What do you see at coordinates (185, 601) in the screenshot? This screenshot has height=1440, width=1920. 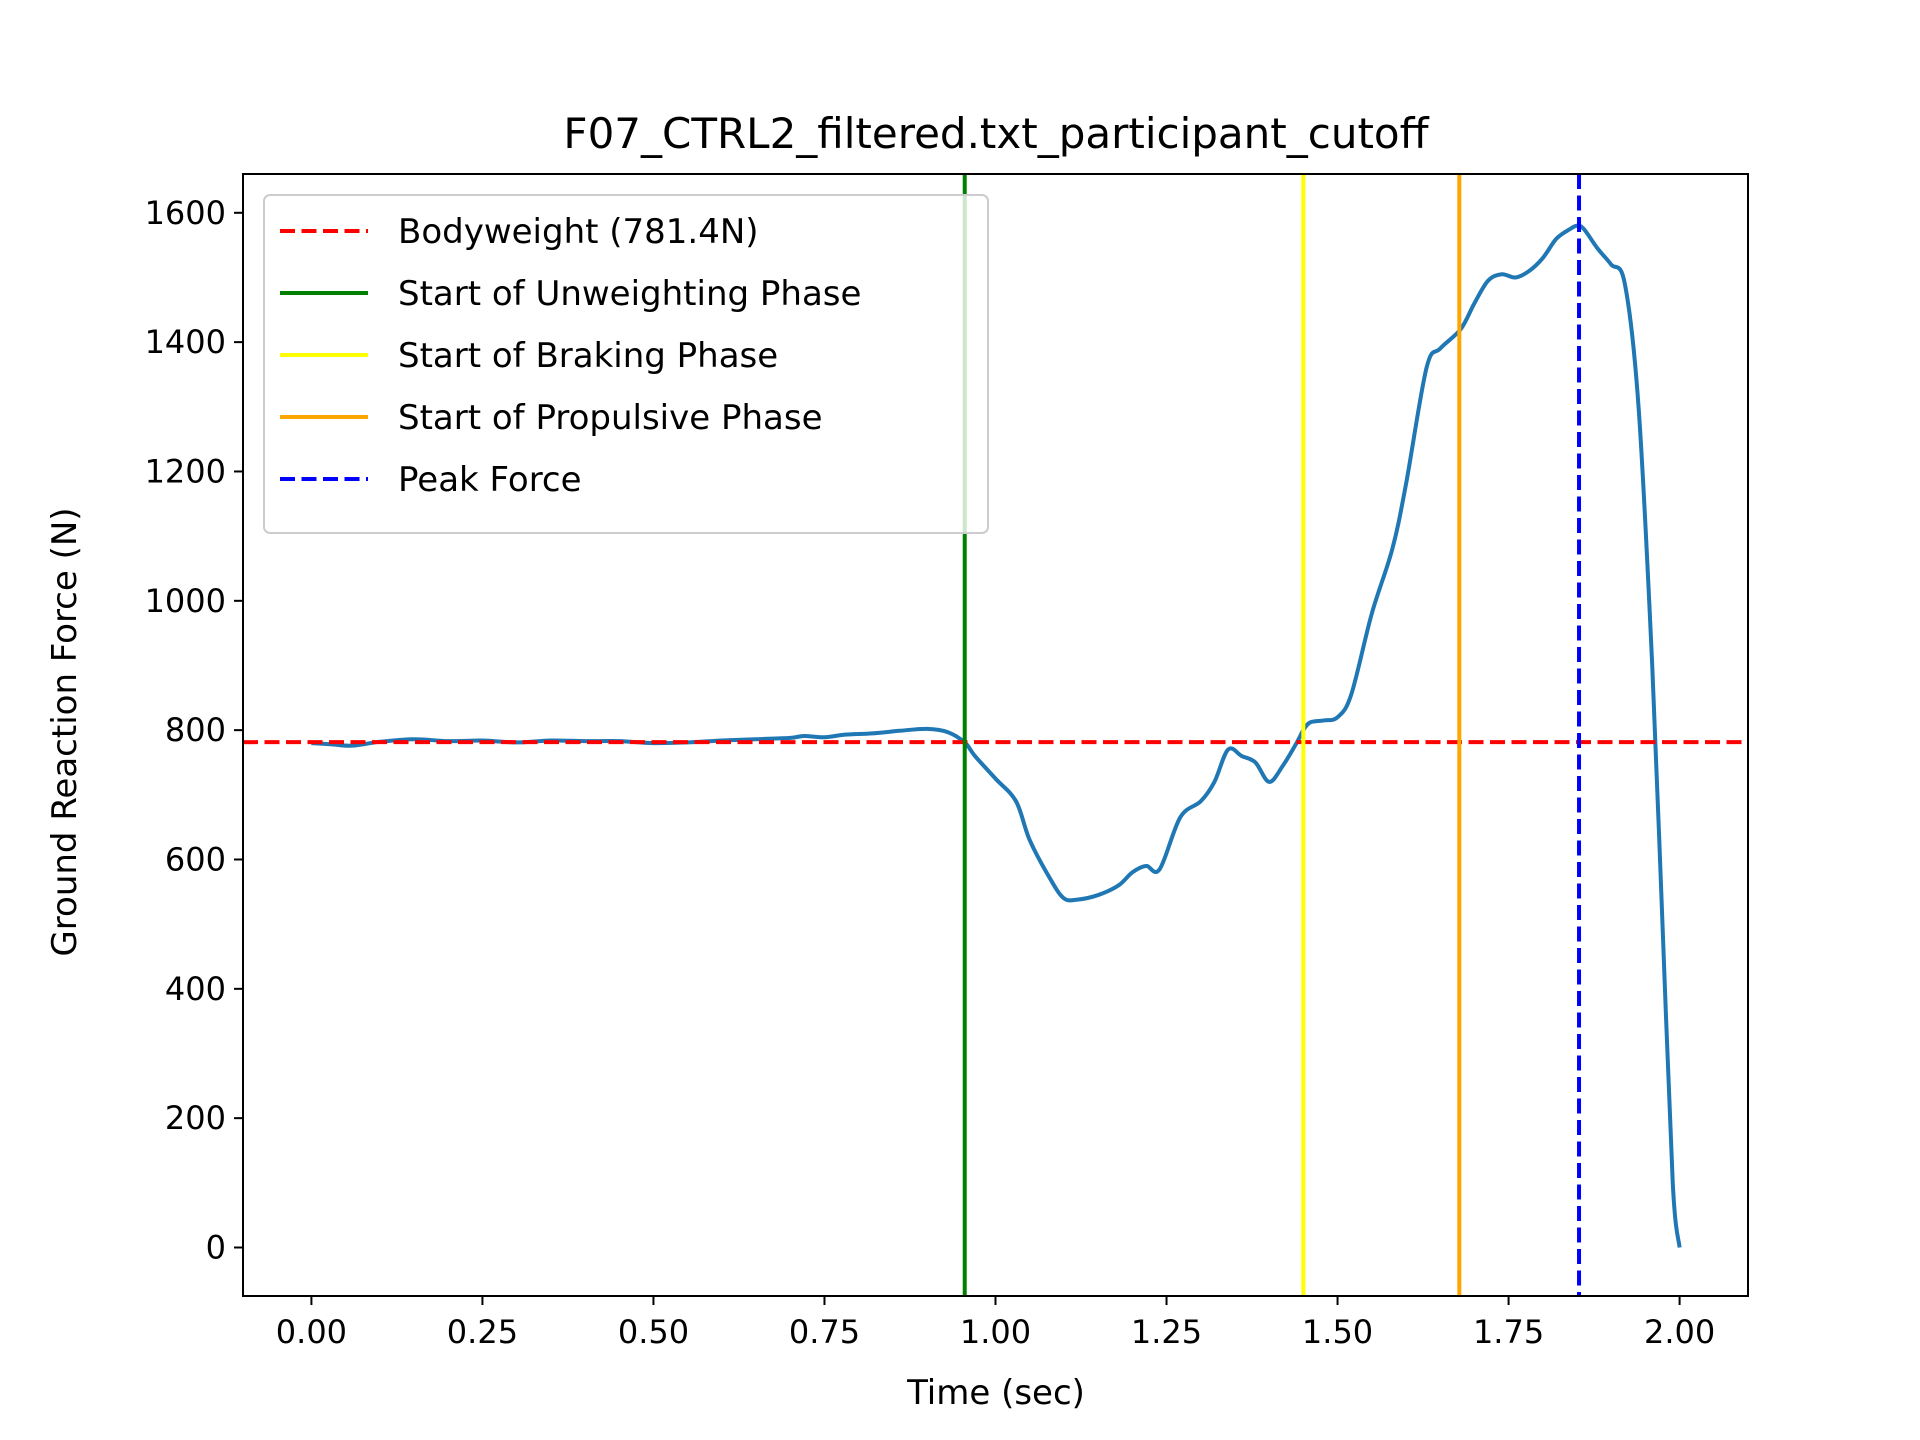 I see `y-tick-label: 1000` at bounding box center [185, 601].